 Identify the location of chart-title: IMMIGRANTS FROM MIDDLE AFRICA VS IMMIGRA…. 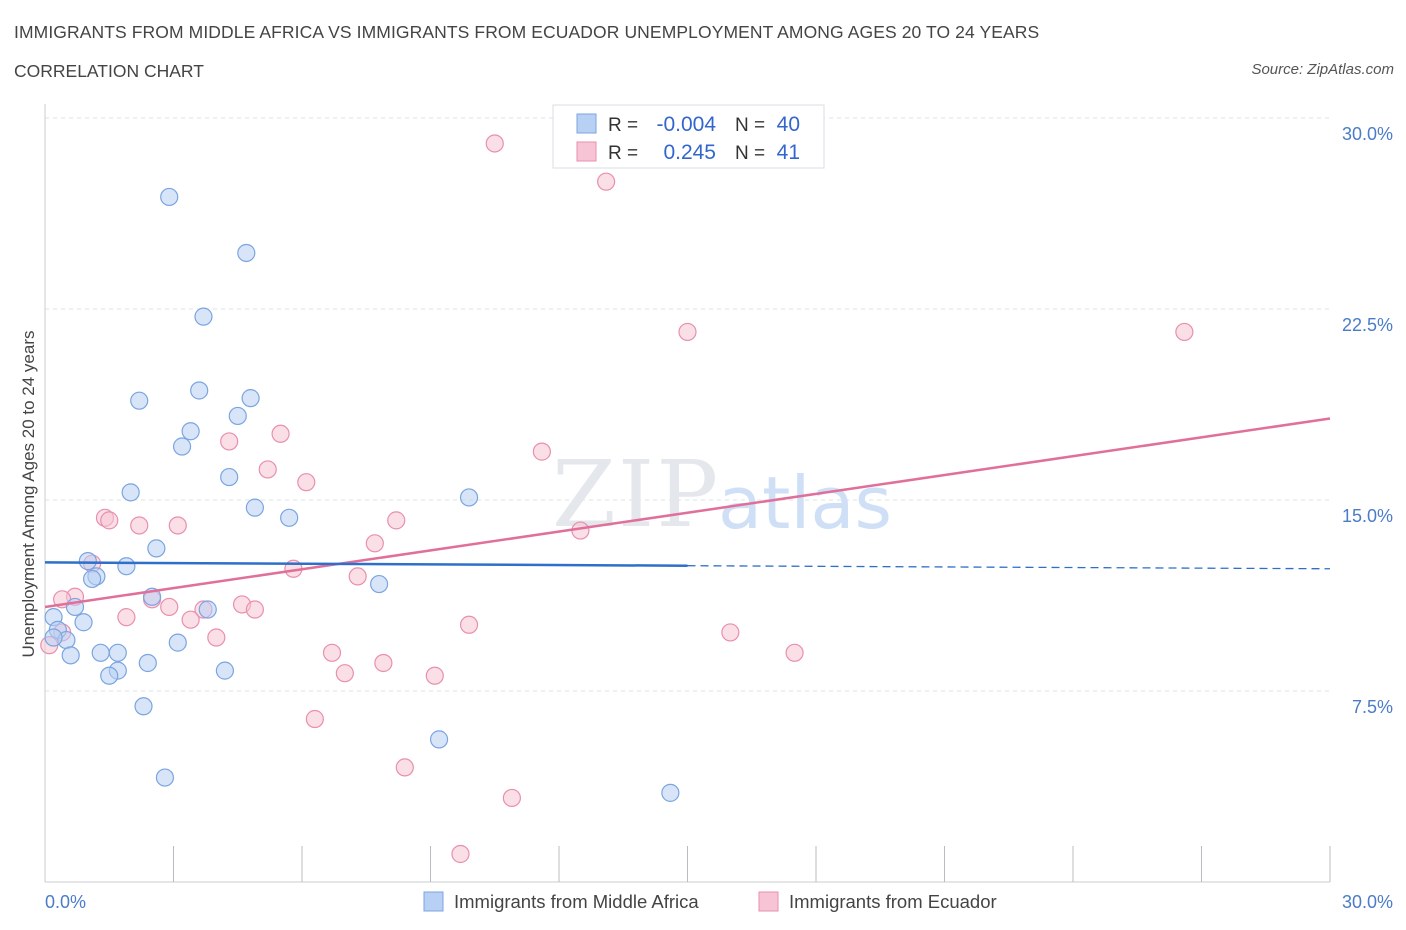
(527, 32).